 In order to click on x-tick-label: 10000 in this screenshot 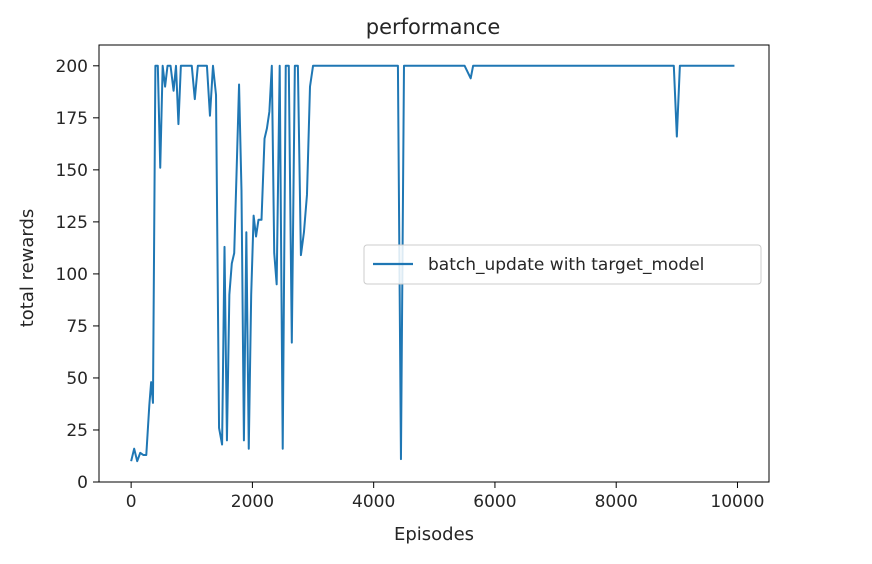, I will do `click(737, 502)`.